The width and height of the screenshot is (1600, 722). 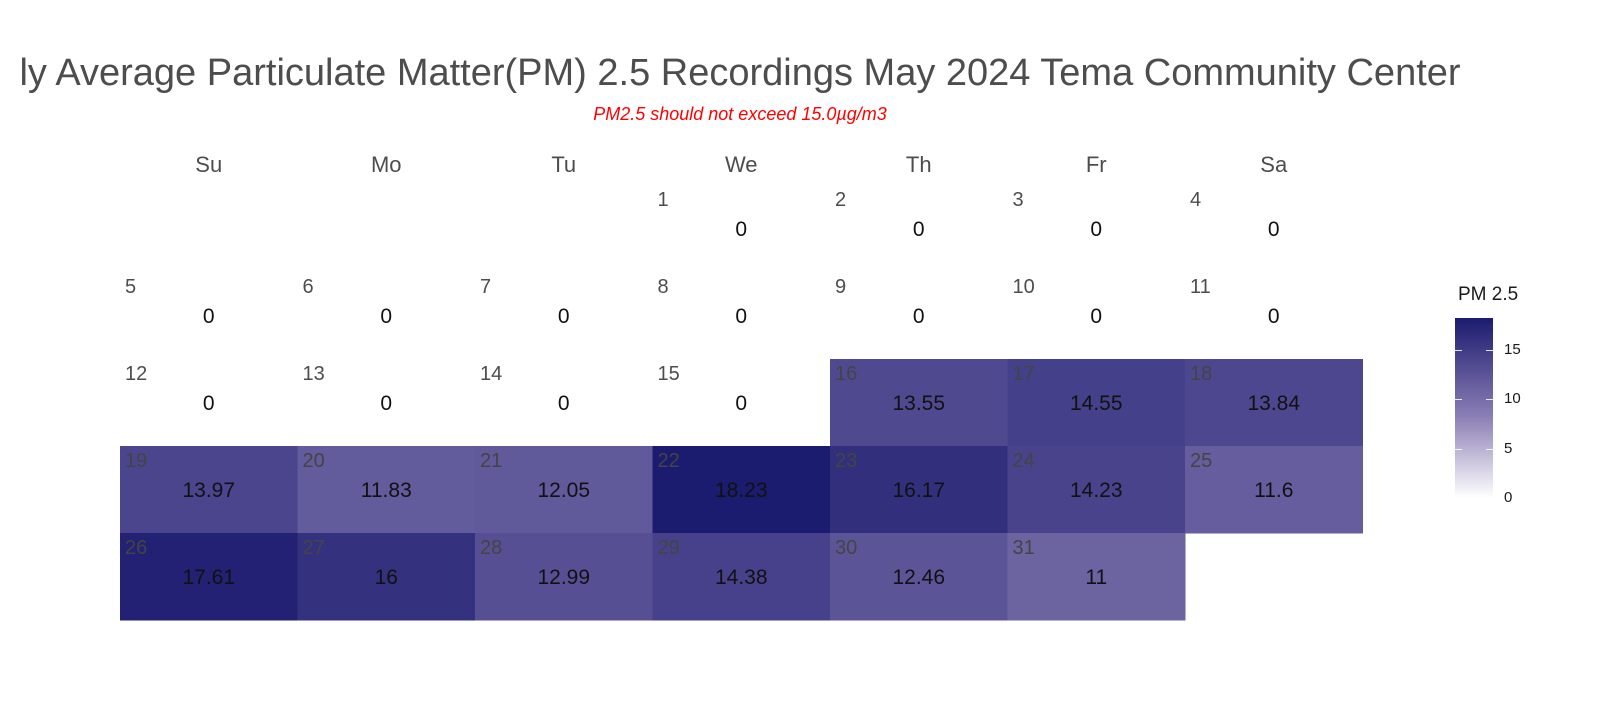 I want to click on weekday-label: Su, so click(x=208, y=164).